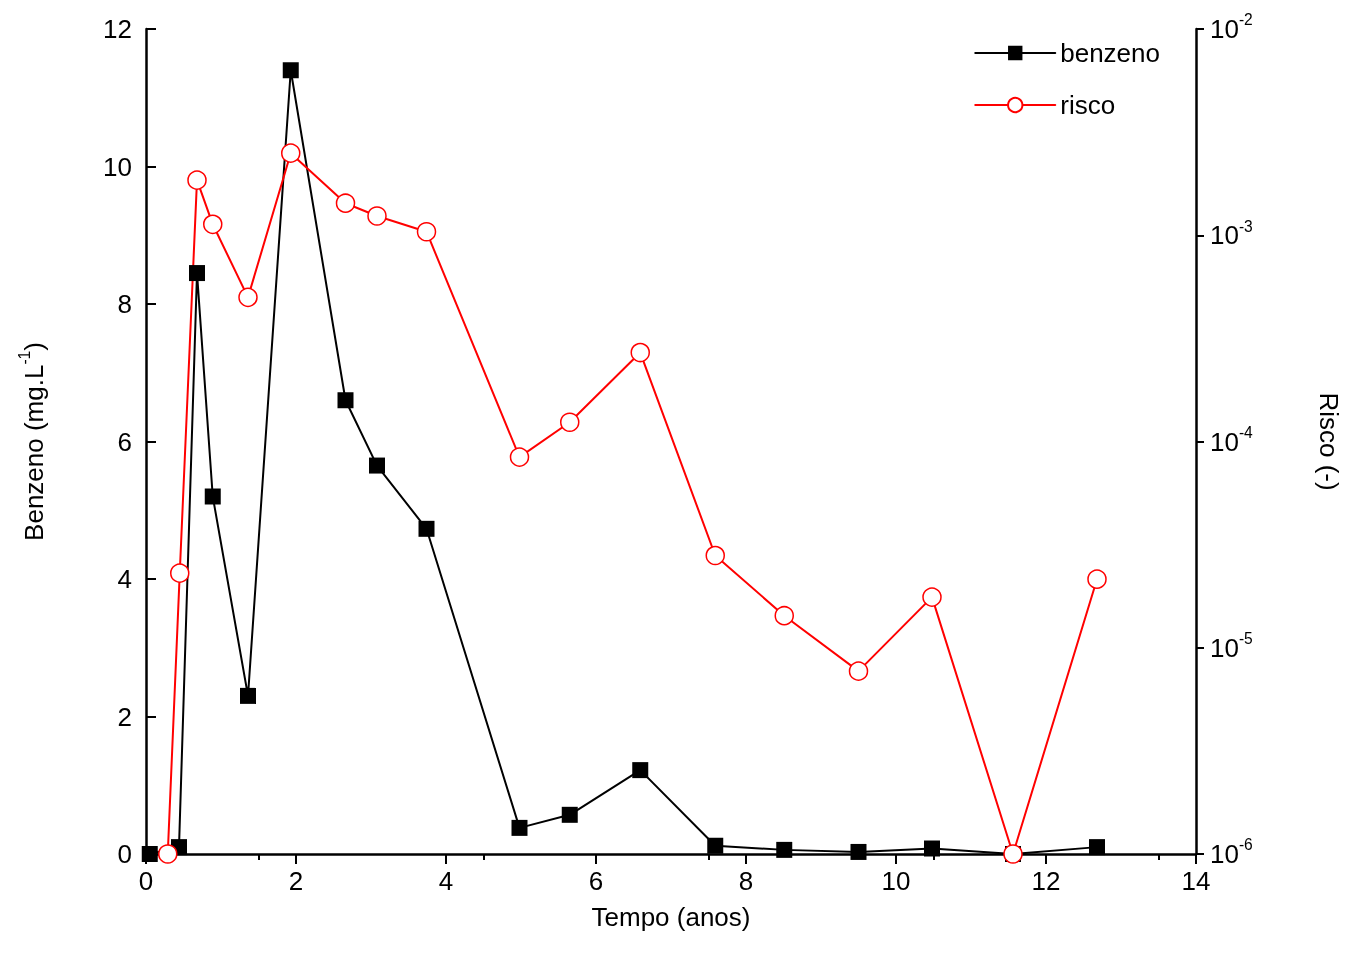 The image size is (1350, 975). Describe the element at coordinates (124, 716) in the screenshot. I see `y-tick-label: 2` at that location.